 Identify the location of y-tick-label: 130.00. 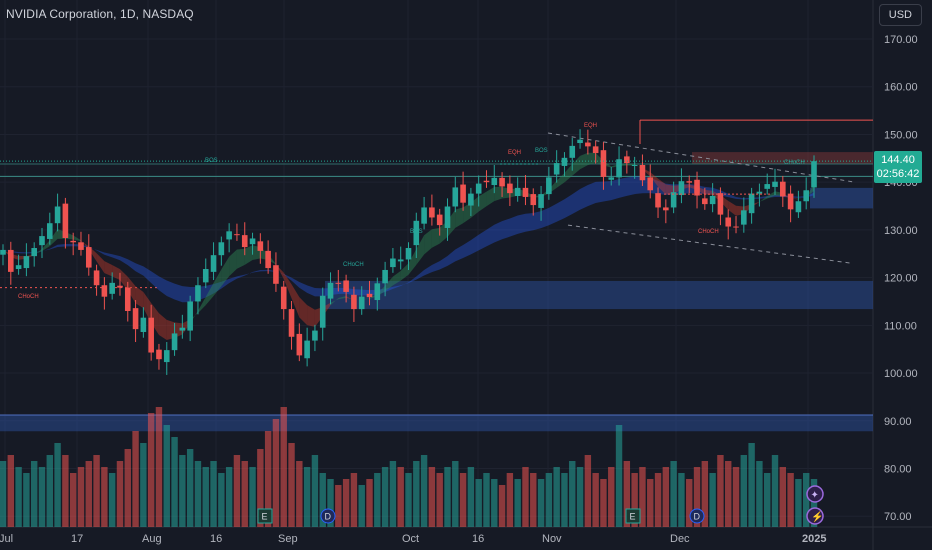
(901, 231).